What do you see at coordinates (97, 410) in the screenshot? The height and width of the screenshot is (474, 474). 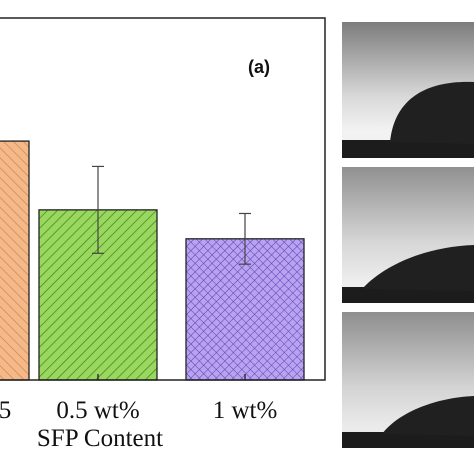 I see `x-tick-label-1: 0.5 wt%` at bounding box center [97, 410].